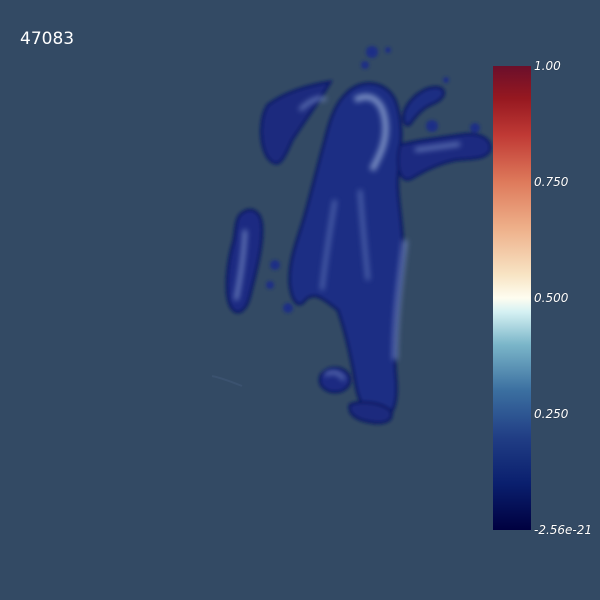  Describe the element at coordinates (227, 381) in the screenshot. I see `faint-streak` at that location.